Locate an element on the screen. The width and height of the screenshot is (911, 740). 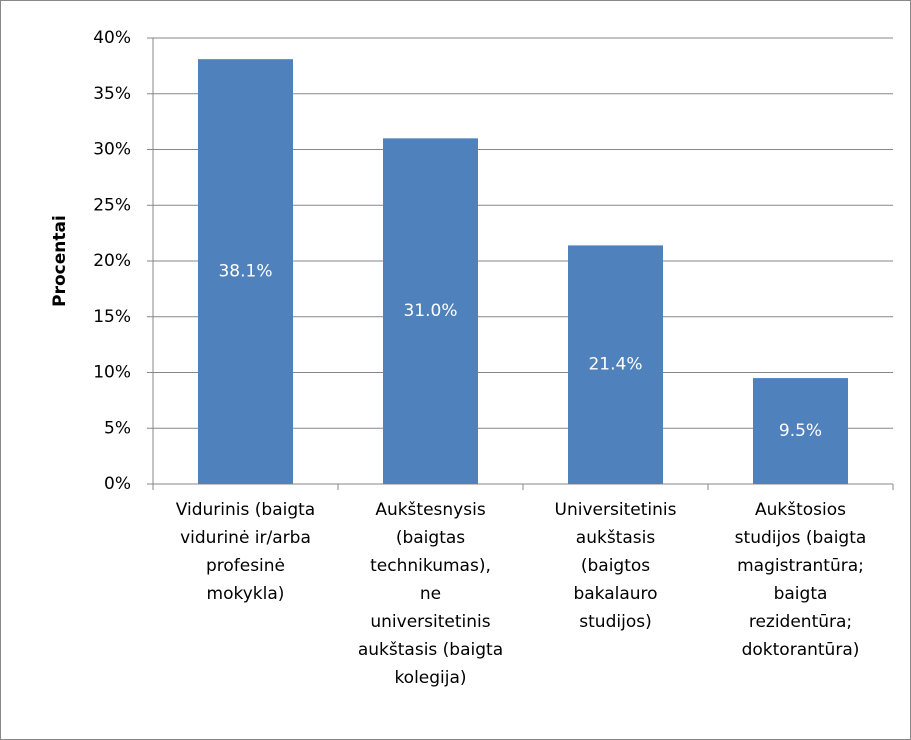
y-tick-label: 15% is located at coordinates (112, 317).